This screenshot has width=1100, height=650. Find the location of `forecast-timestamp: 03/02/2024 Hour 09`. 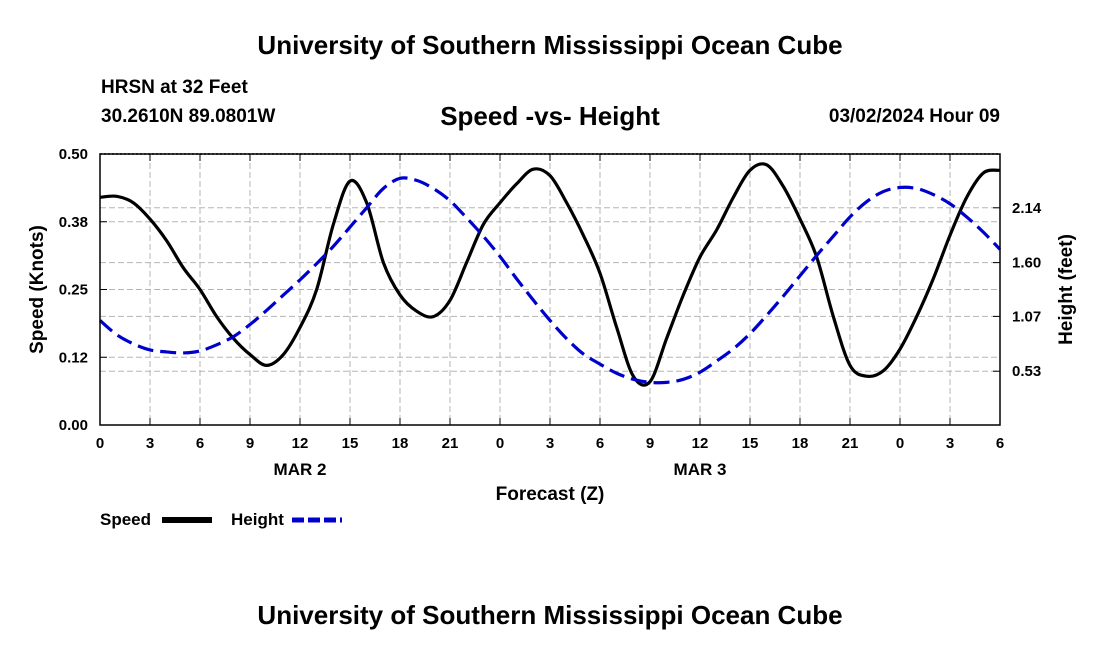

forecast-timestamp: 03/02/2024 Hour 09 is located at coordinates (914, 116).